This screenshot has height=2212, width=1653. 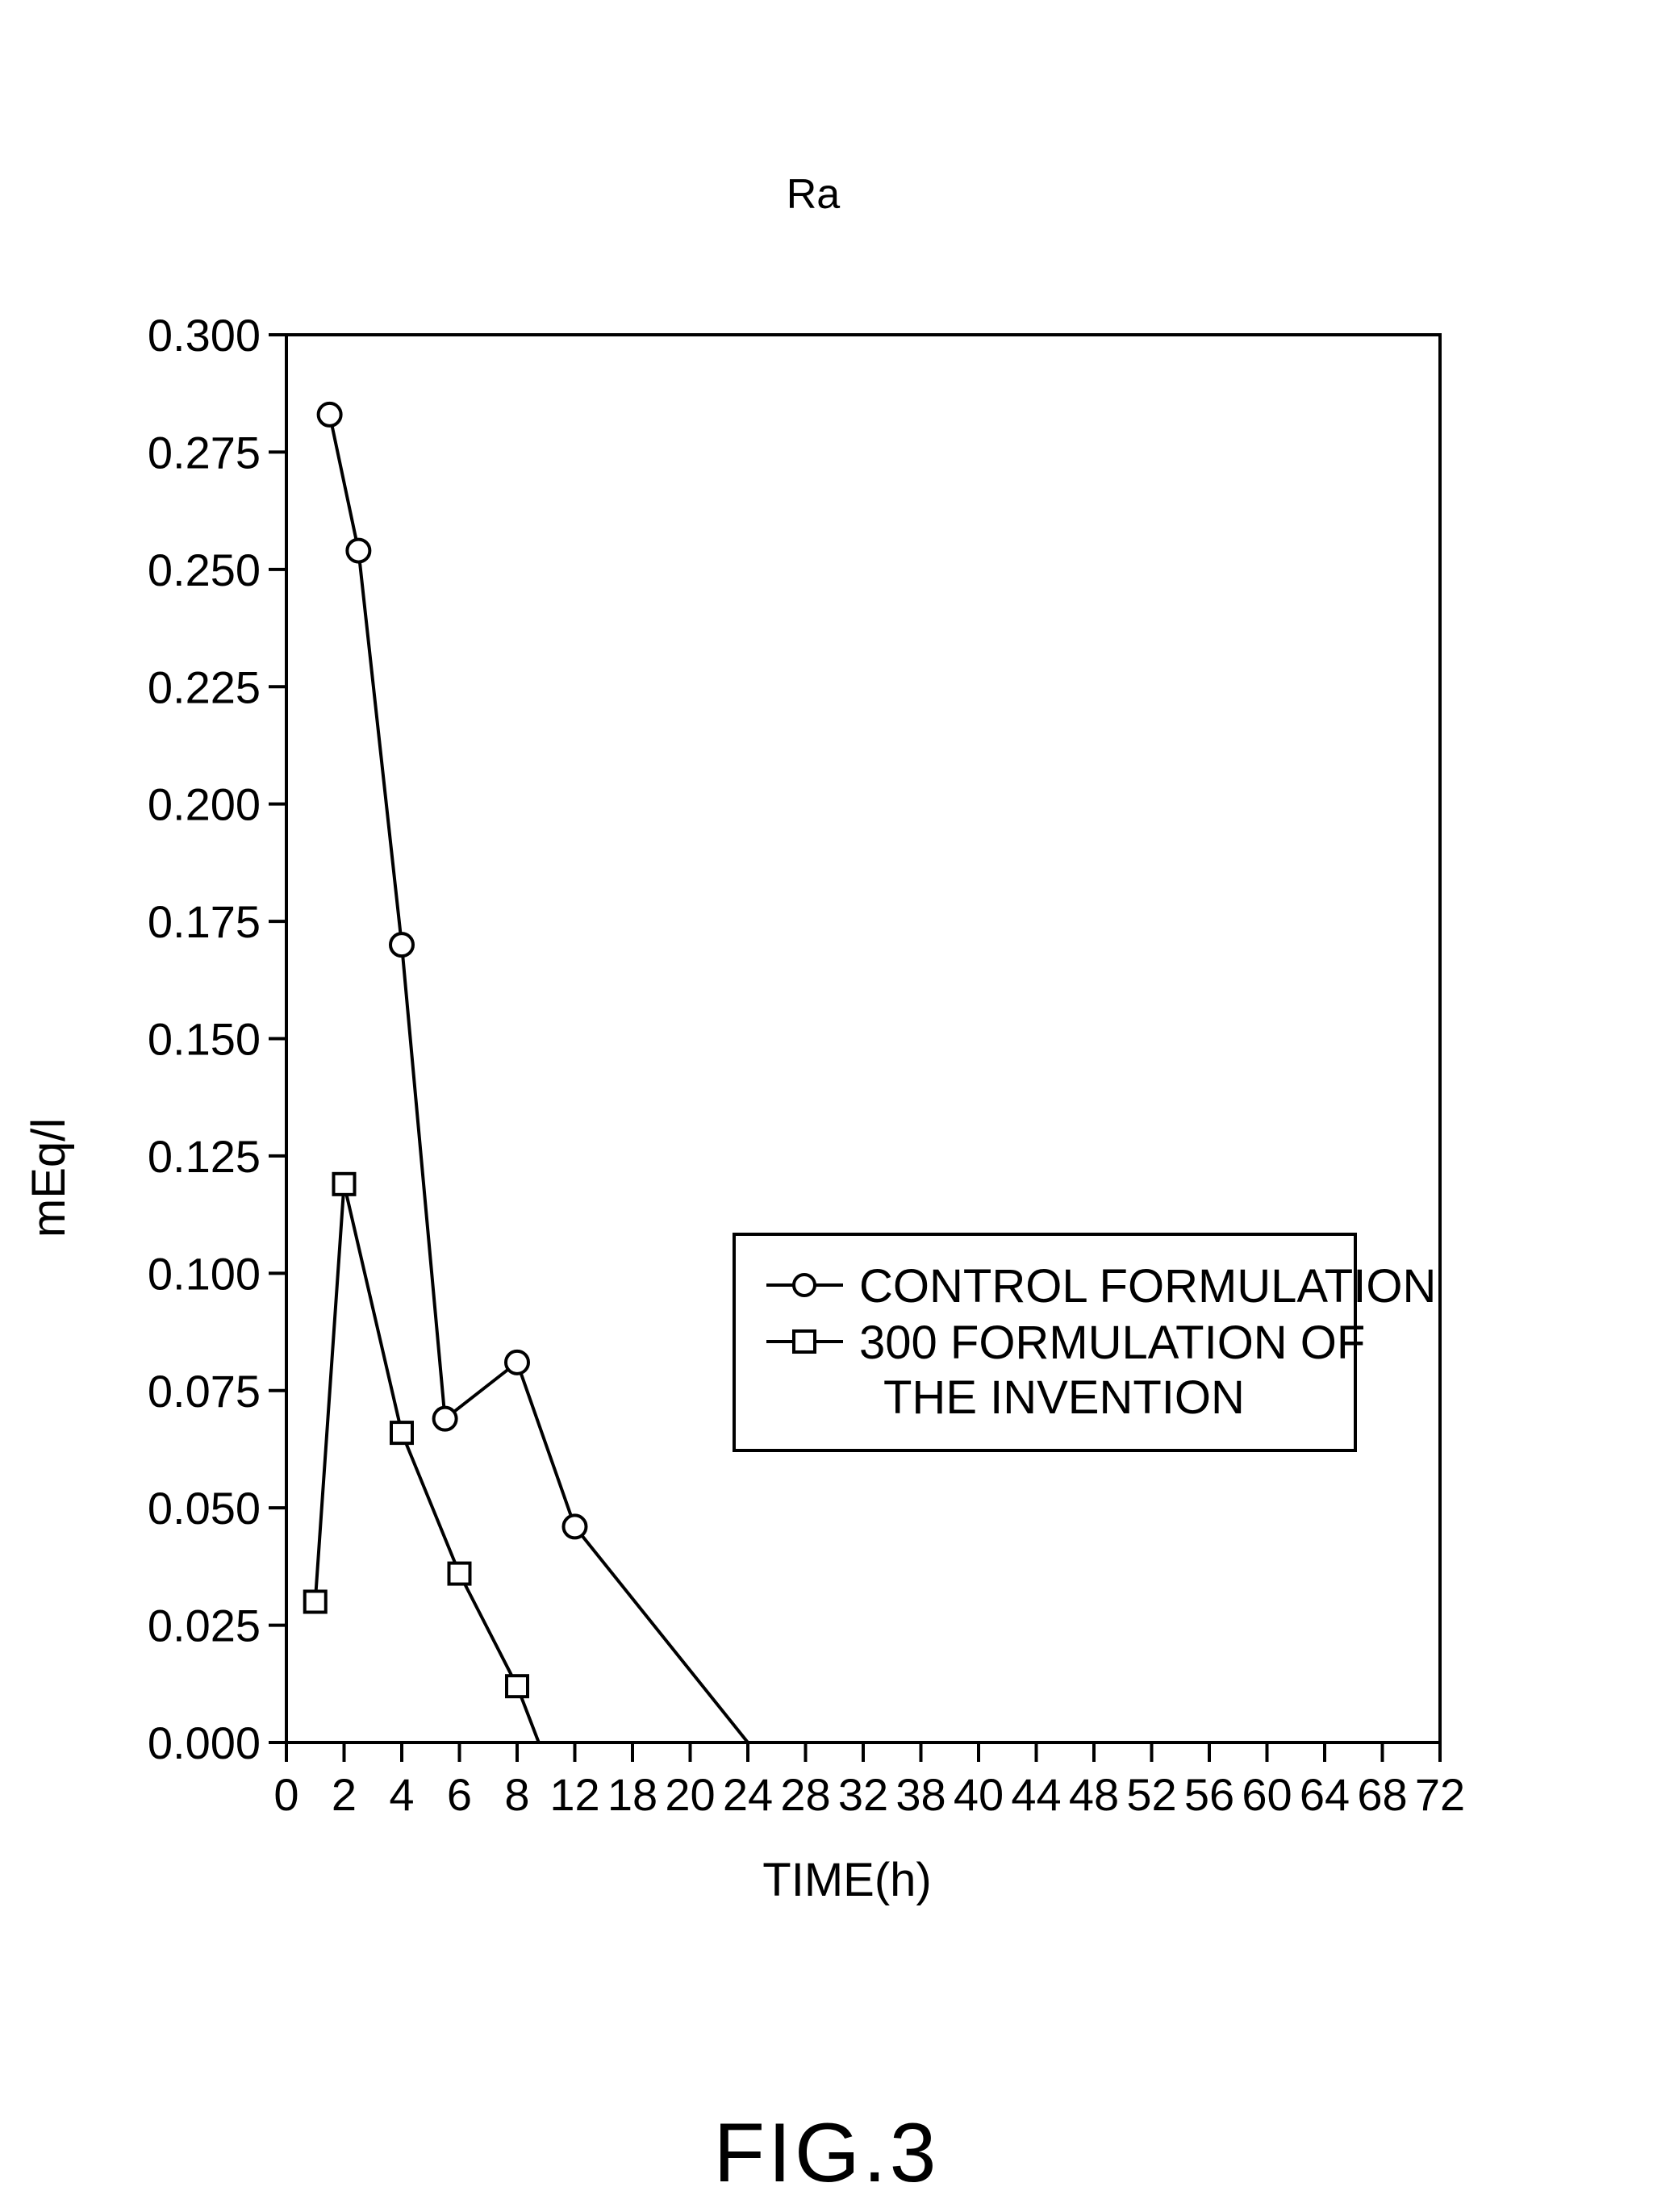 I want to click on x-tick-label: 24, so click(x=748, y=1794).